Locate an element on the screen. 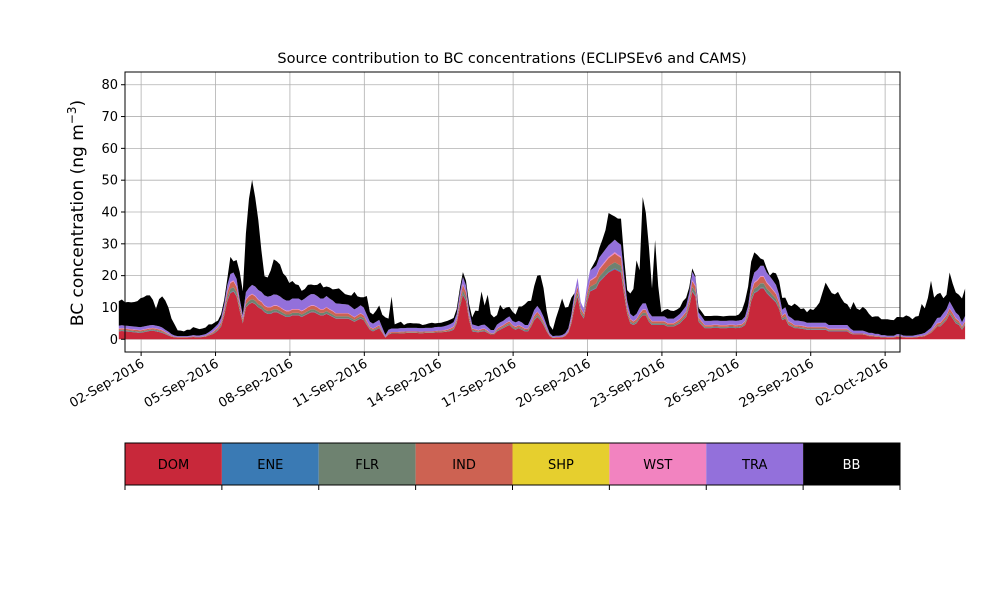 This screenshot has height=600, width=1000. legend-label-tra: TRA is located at coordinates (754, 465).